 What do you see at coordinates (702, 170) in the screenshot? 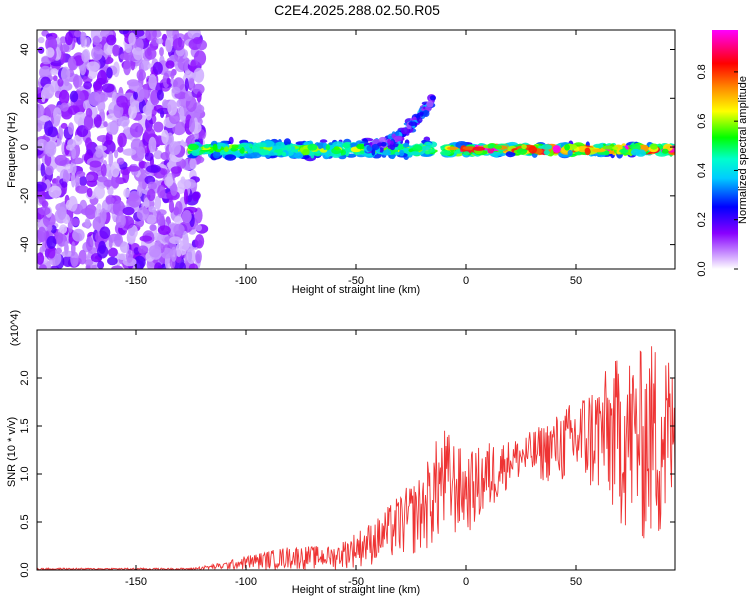
I see `colorbar-tick-label: 0.4` at bounding box center [702, 170].